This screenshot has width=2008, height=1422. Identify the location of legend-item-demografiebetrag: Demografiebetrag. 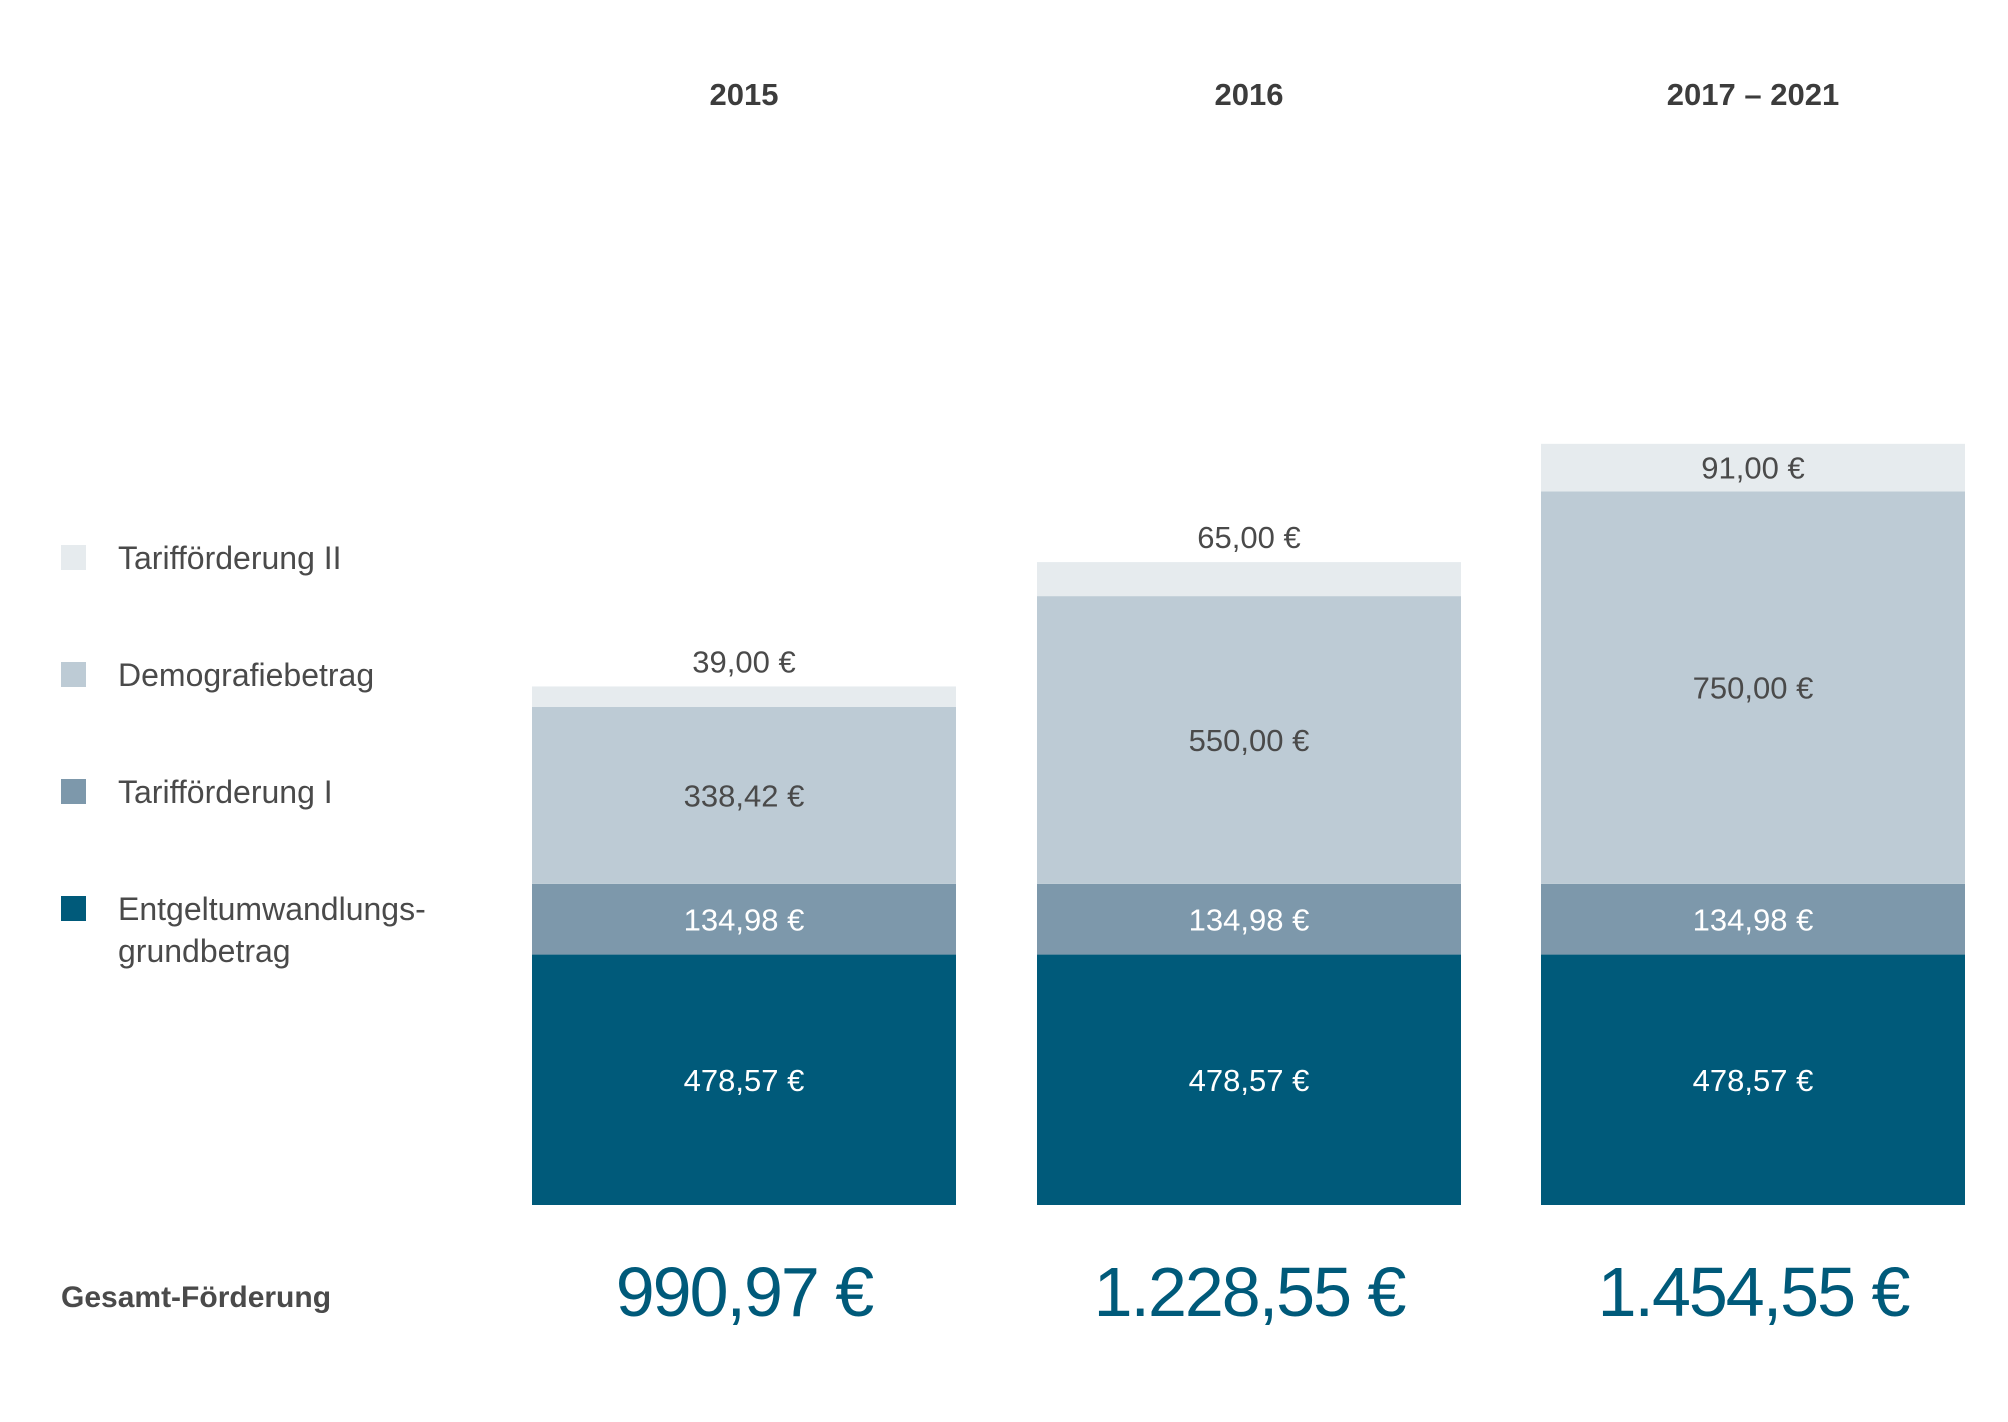
(217, 675).